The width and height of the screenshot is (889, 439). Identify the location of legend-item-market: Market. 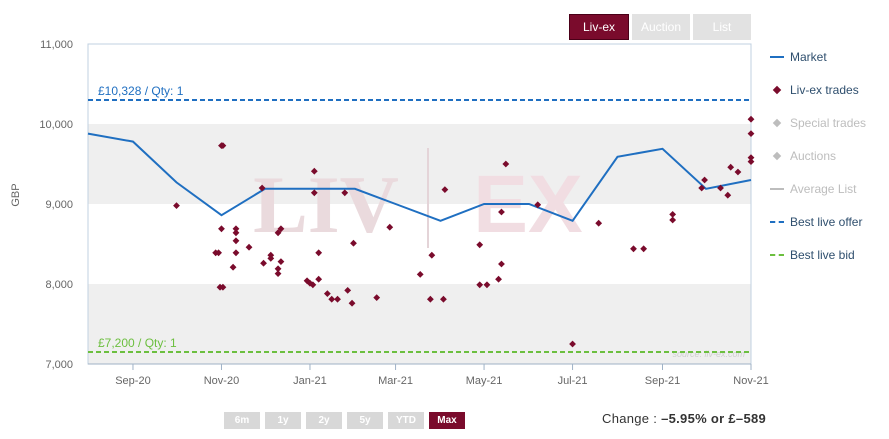
(818, 56).